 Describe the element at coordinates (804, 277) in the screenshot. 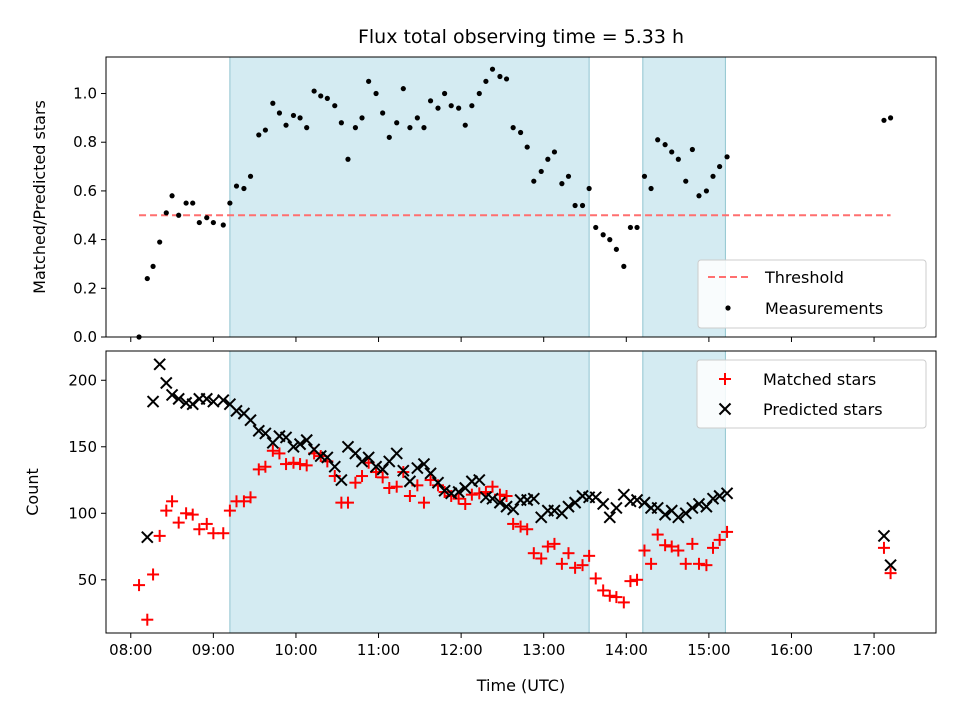

I see `legend-threshold-label: Threshold` at that location.